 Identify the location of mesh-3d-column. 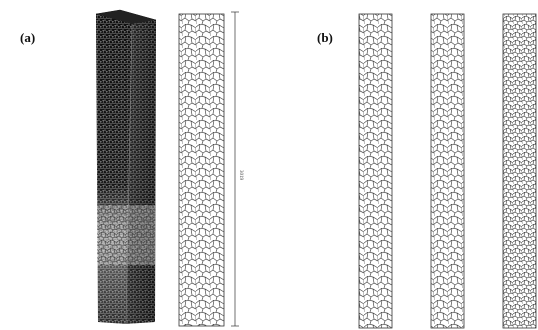
(126, 167).